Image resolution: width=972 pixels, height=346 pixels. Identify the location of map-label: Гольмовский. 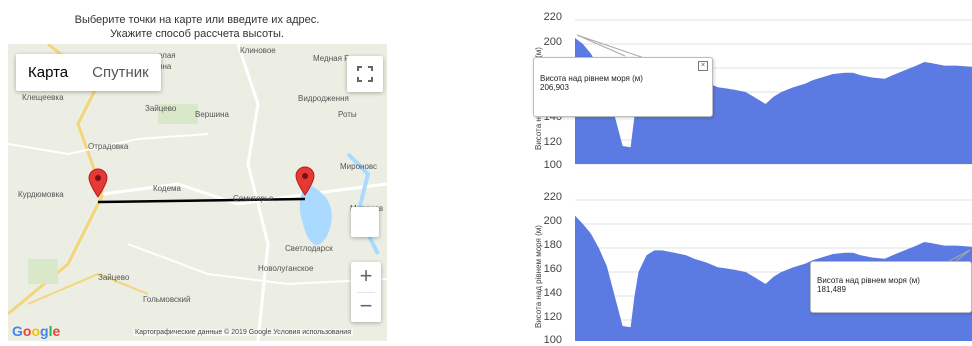
(167, 299).